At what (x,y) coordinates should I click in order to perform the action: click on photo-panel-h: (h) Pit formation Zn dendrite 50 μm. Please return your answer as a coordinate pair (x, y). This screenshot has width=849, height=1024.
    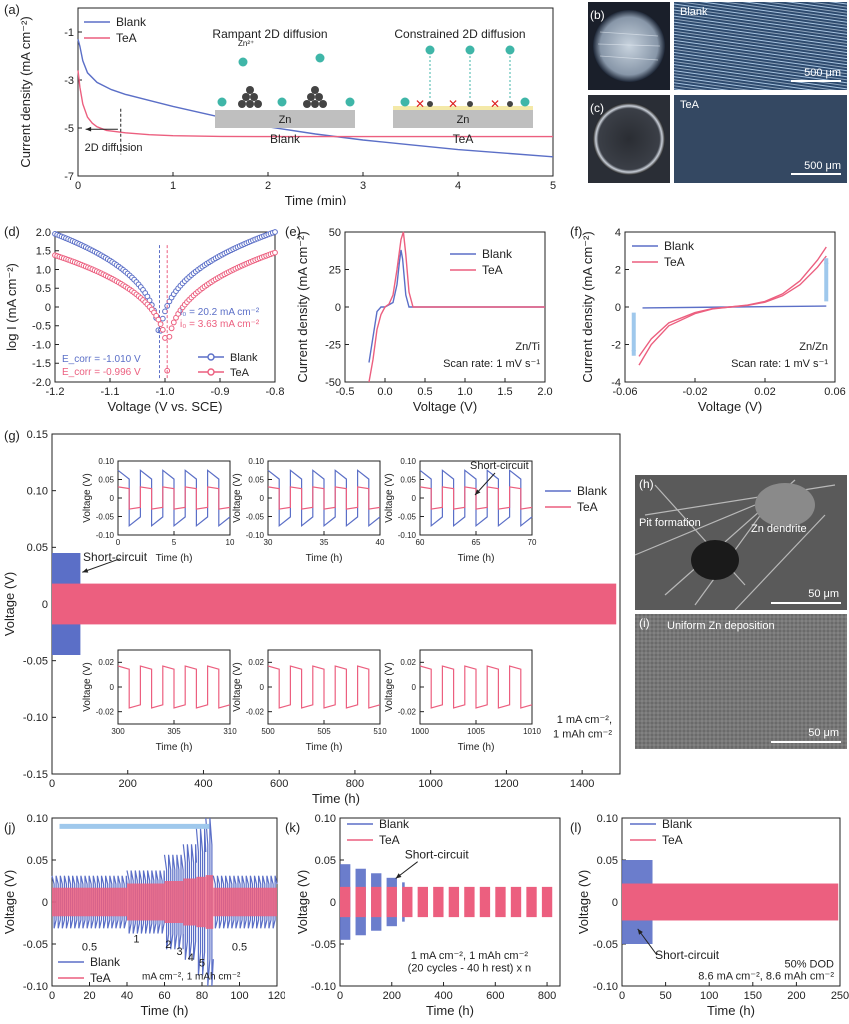
    Looking at the image, I should click on (740, 543).